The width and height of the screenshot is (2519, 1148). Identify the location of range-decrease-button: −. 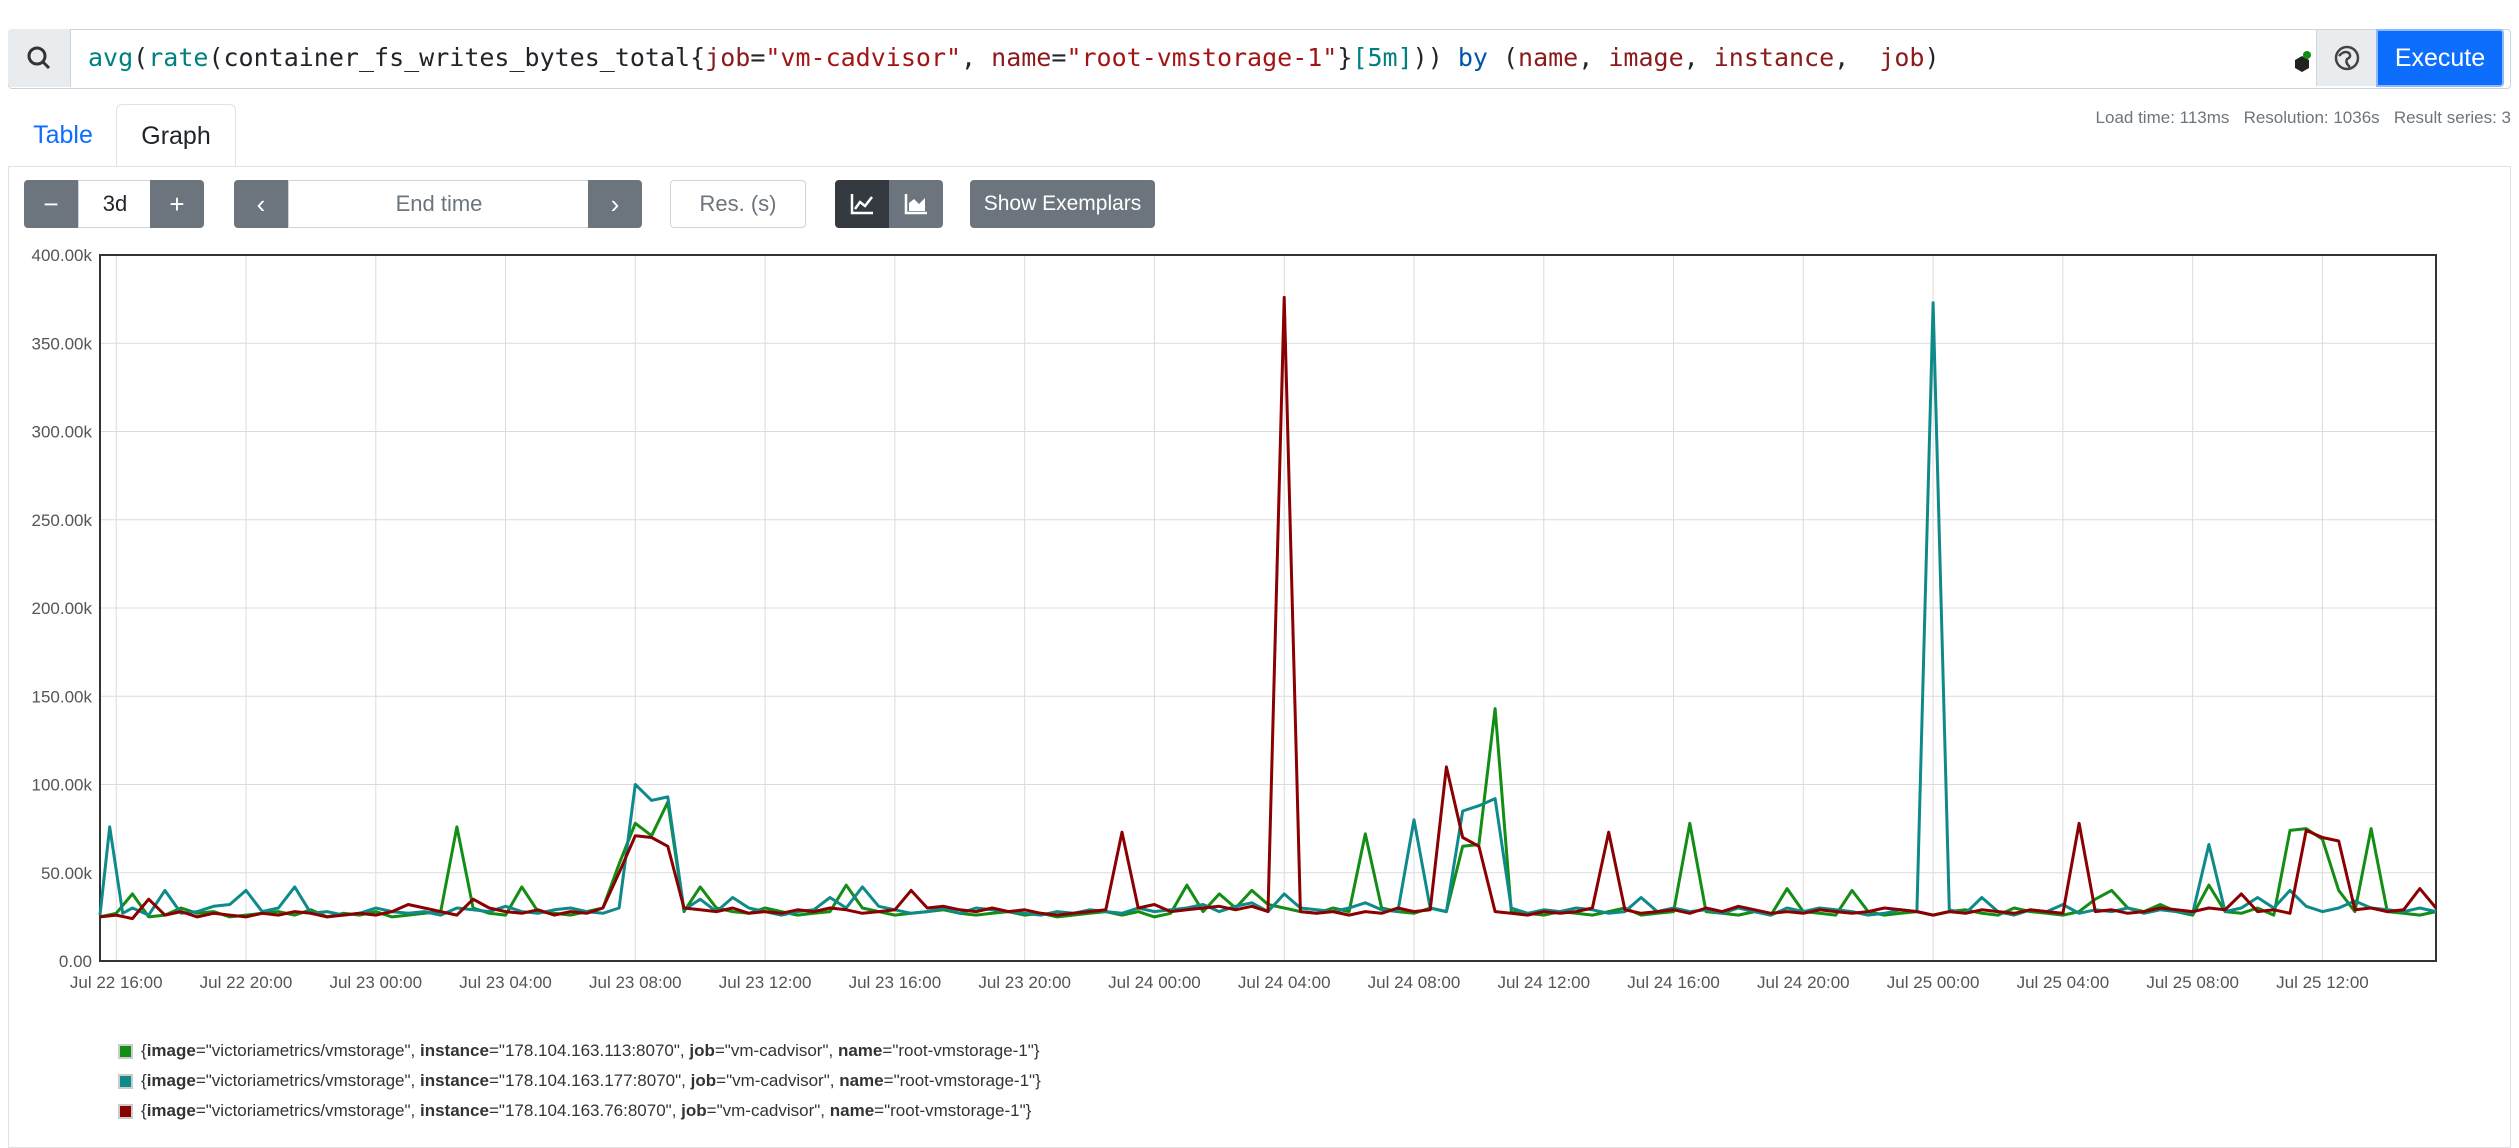
(51, 204).